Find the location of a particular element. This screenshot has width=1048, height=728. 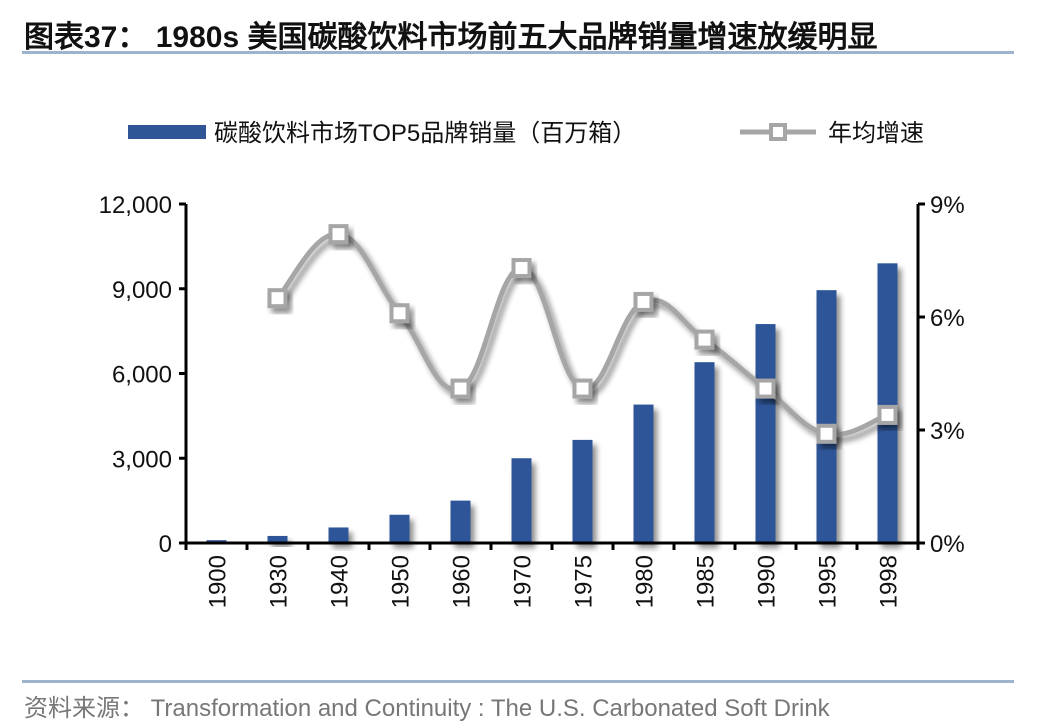

bar-1985 is located at coordinates (704, 452).